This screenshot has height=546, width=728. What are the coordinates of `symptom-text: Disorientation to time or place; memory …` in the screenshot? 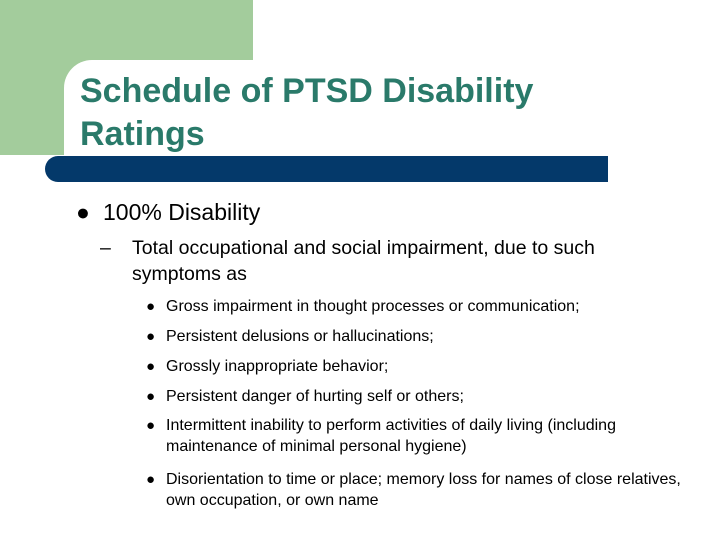 It's located at (423, 490).